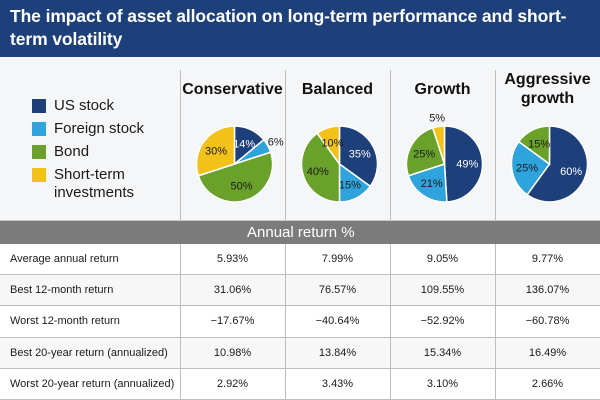  I want to click on legend-label: Foreign stock, so click(99, 128).